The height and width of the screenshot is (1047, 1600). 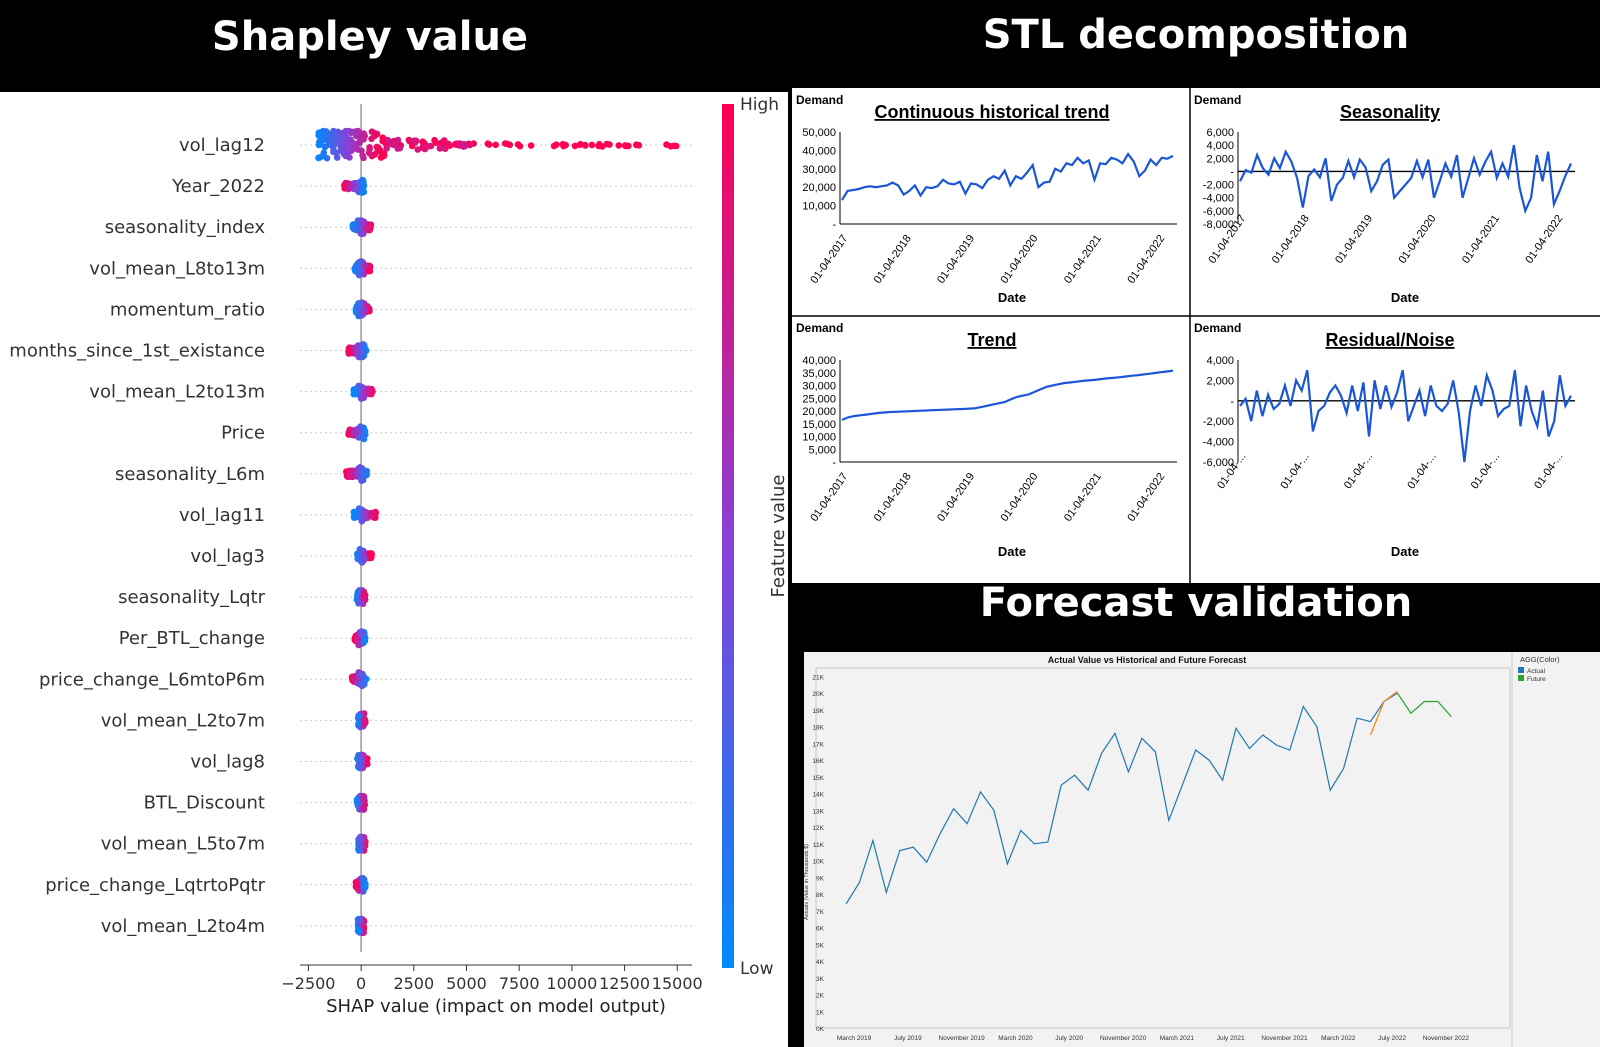 I want to click on forecast-x-tick-label: March 2021, so click(x=1177, y=1038).